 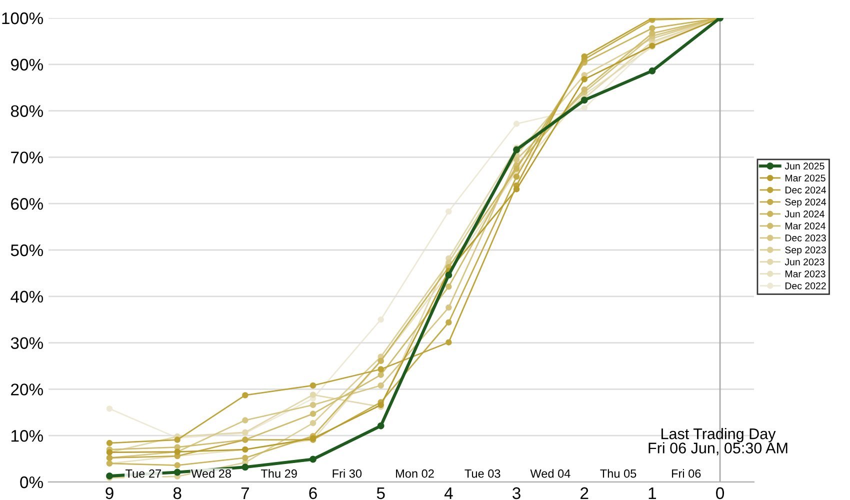 I want to click on legend-label: Sep 2024, so click(x=805, y=203).